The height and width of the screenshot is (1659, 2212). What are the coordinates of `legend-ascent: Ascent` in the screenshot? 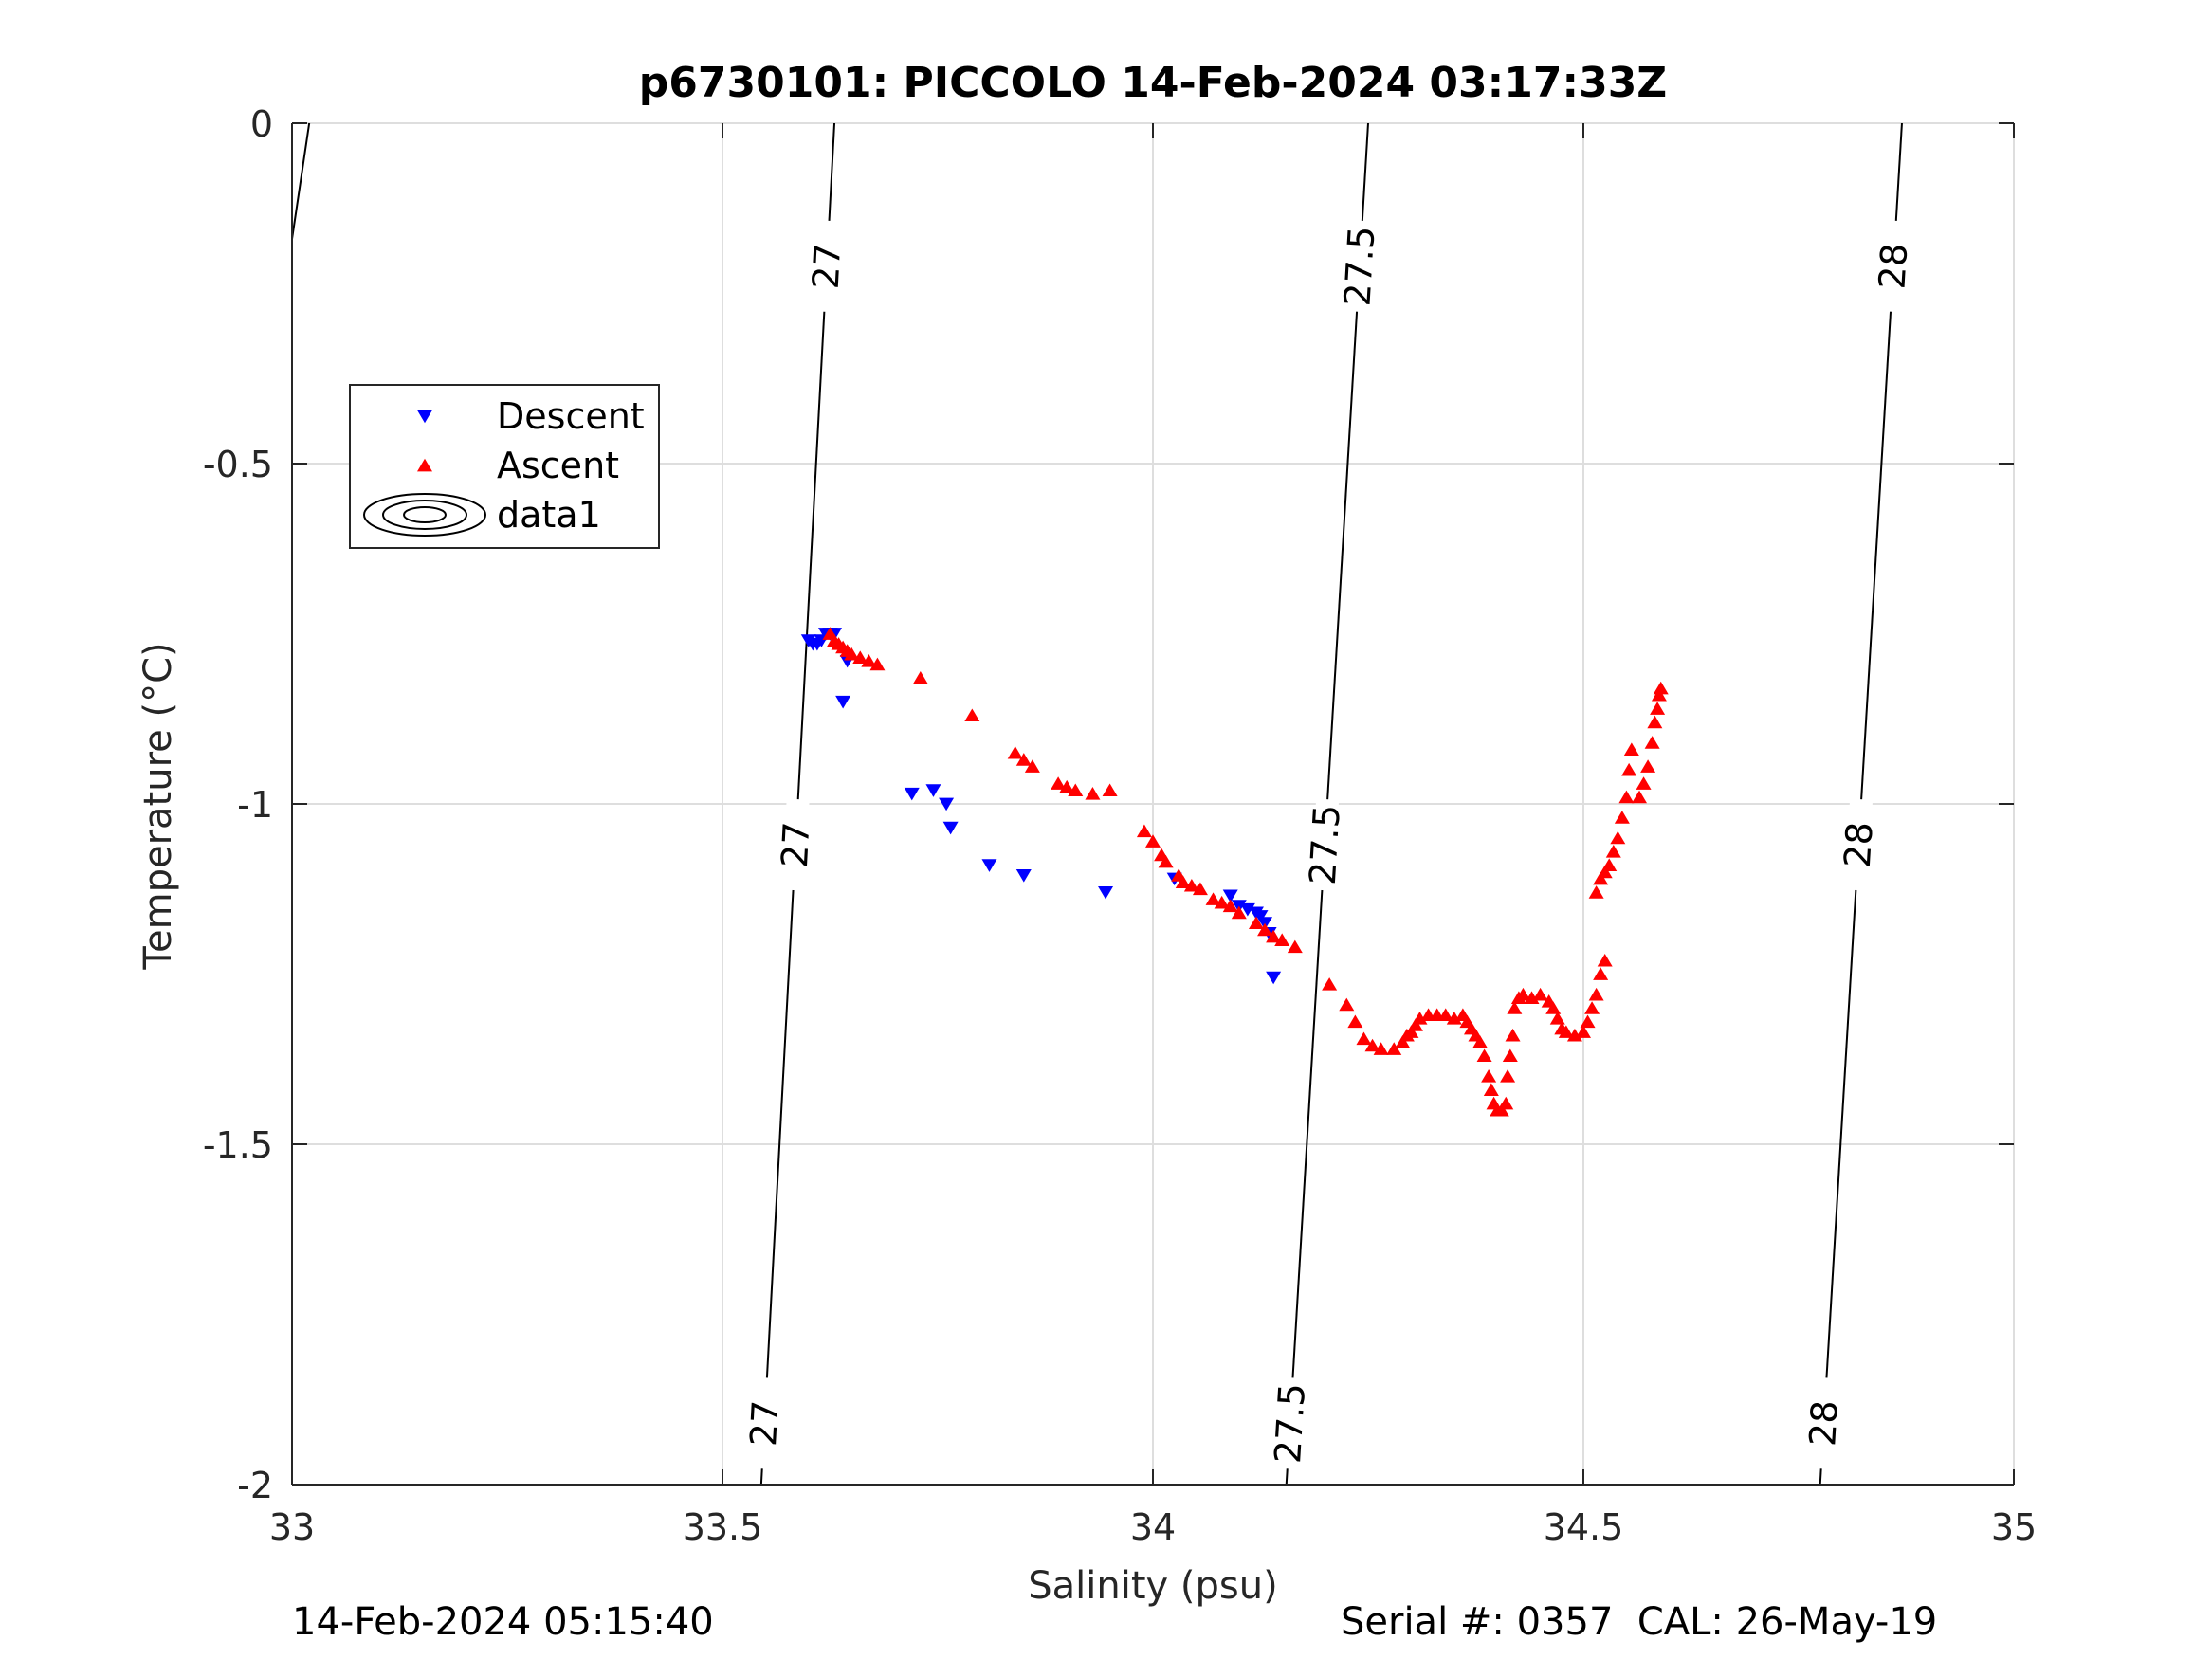 It's located at (518, 465).